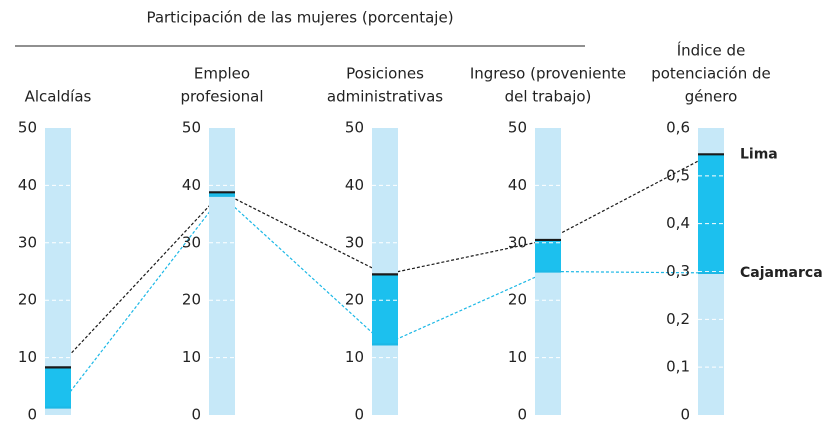 The width and height of the screenshot is (832, 422). What do you see at coordinates (385, 74) in the screenshot?
I see `axis-title: Posiciones` at bounding box center [385, 74].